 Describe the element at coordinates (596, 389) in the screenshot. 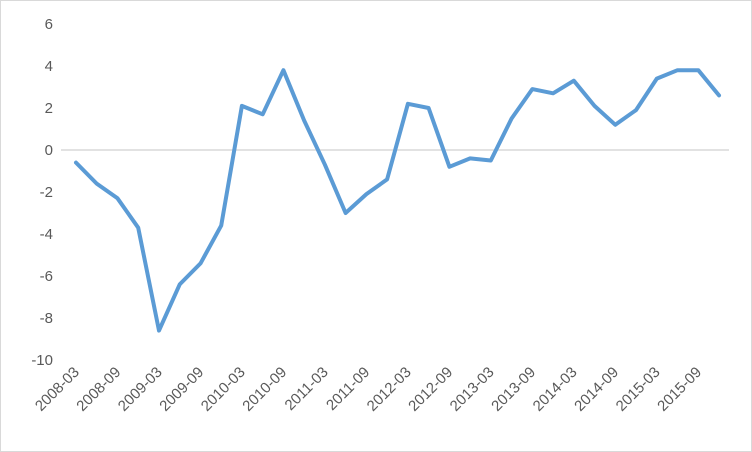

I see `x-tick-label: 2014-09` at that location.